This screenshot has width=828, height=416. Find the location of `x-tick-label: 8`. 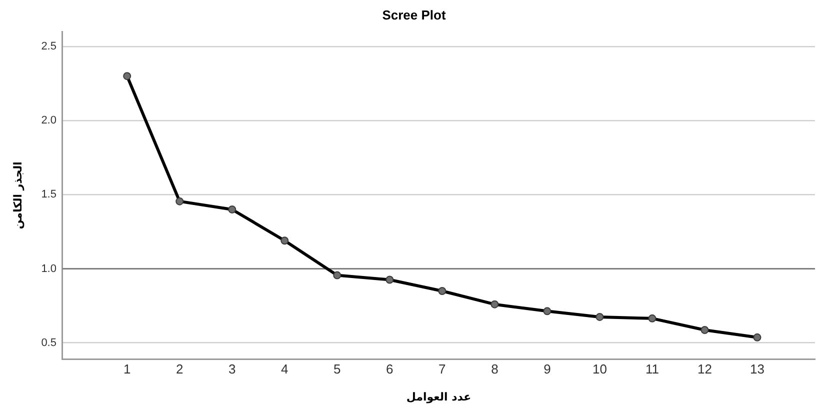

x-tick-label: 8 is located at coordinates (494, 369).